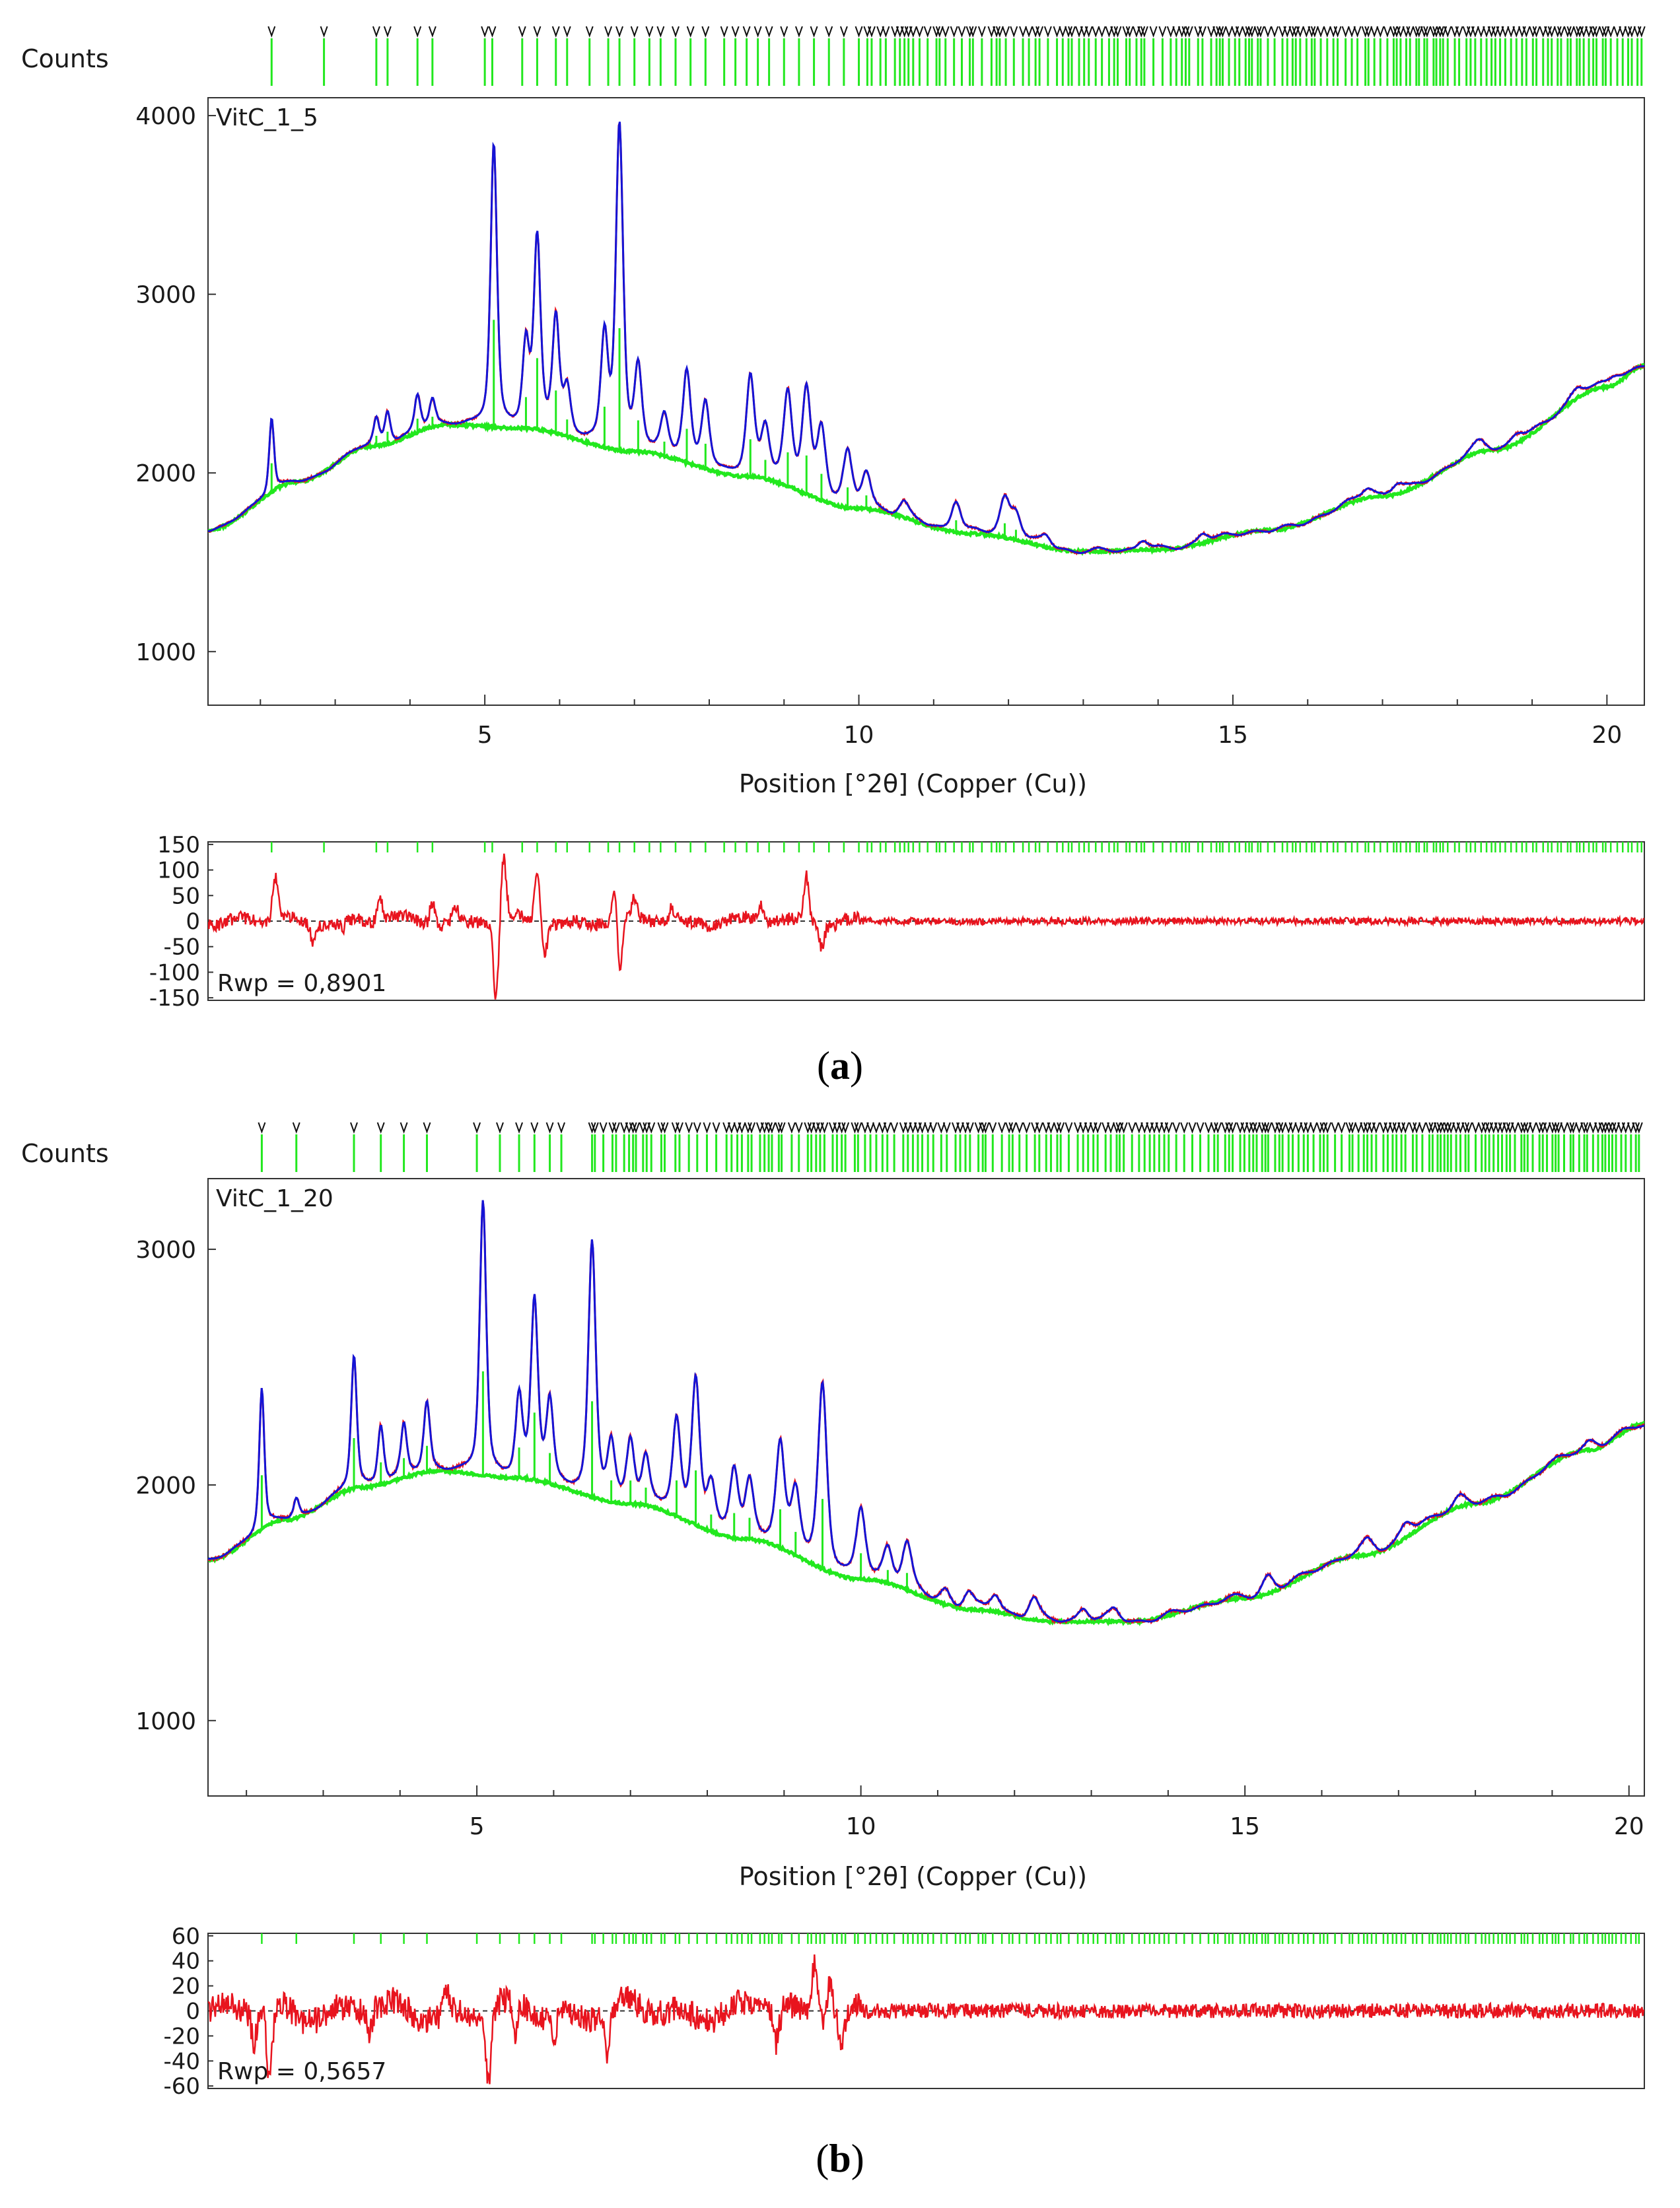  I want to click on x-tick-label: 10, so click(861, 1827).